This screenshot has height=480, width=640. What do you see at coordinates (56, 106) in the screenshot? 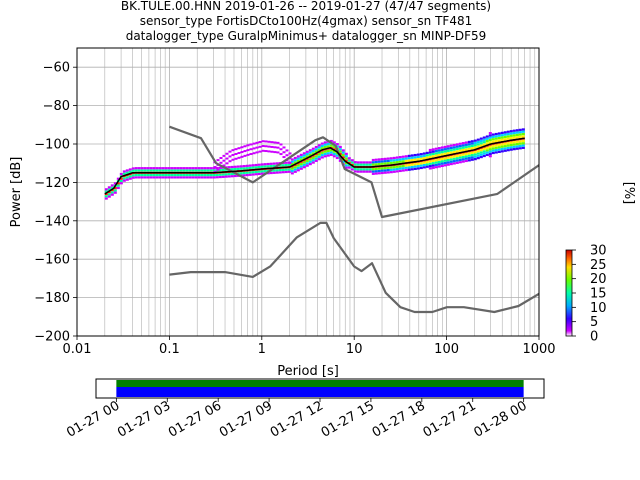
I see `y-tick-label: −80` at bounding box center [56, 106].